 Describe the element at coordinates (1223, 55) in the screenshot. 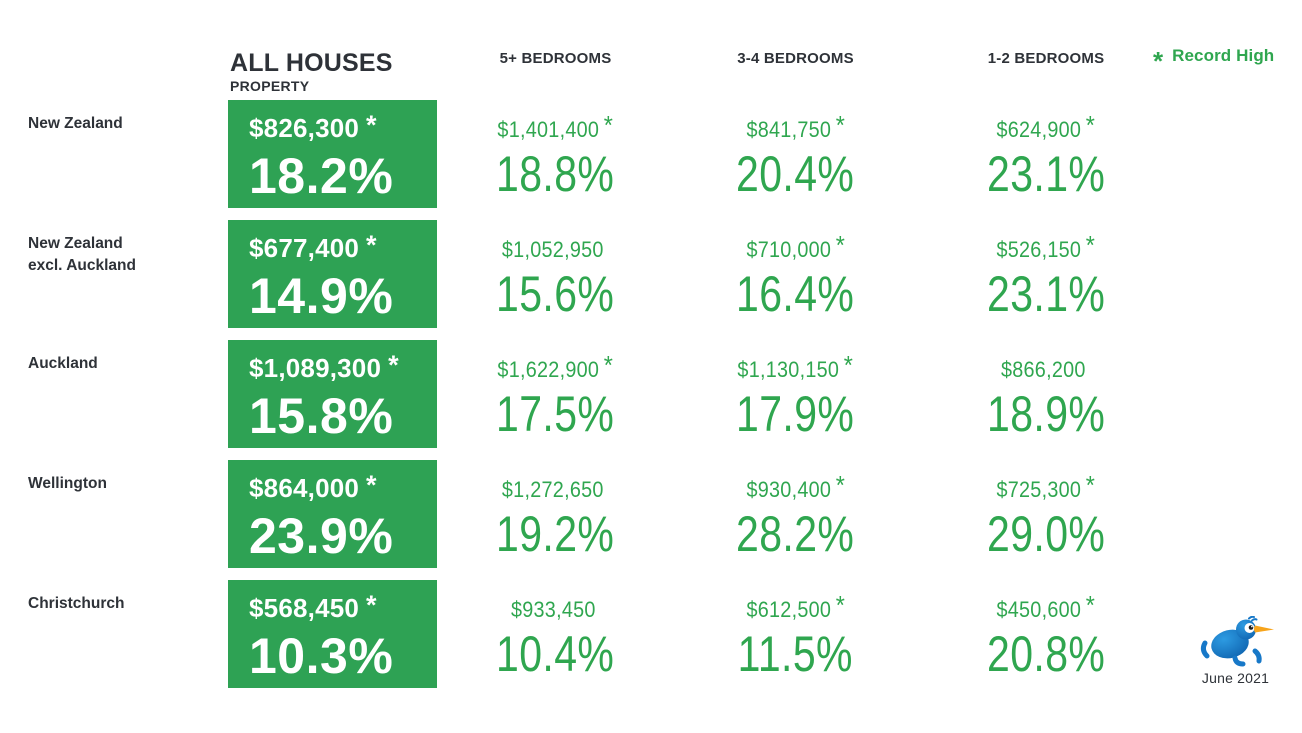

I see `record-high-label: Record High` at that location.